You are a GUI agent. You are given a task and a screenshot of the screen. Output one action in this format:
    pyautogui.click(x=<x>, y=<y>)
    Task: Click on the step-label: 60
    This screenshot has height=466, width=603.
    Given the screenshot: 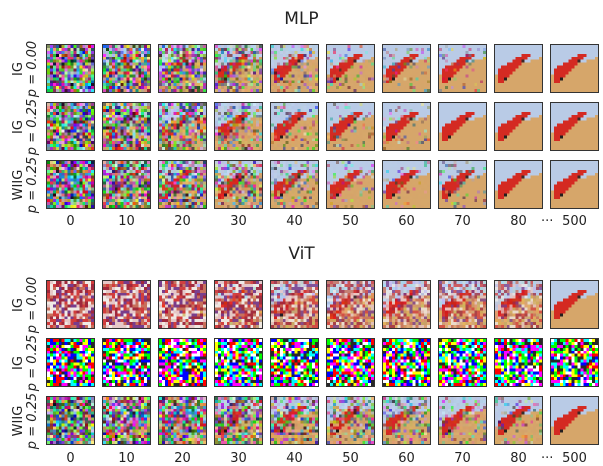 What is the action you would take?
    pyautogui.click(x=406, y=458)
    